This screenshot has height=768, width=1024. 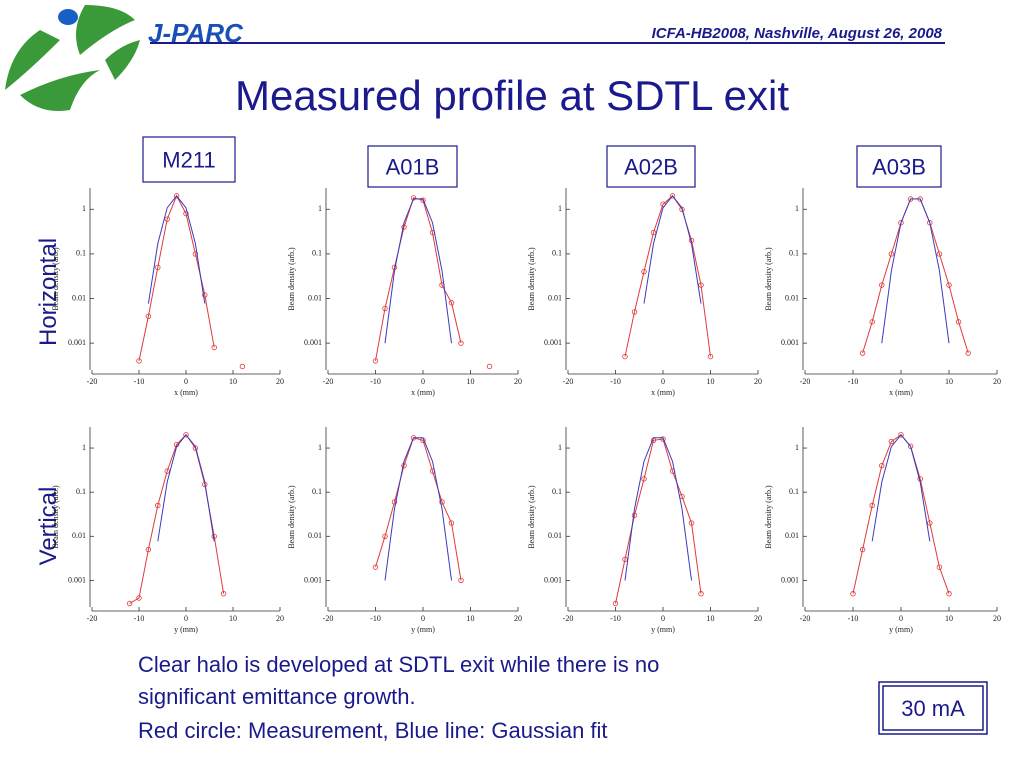 I want to click on x-axis-label: y (mm), so click(x=186, y=629).